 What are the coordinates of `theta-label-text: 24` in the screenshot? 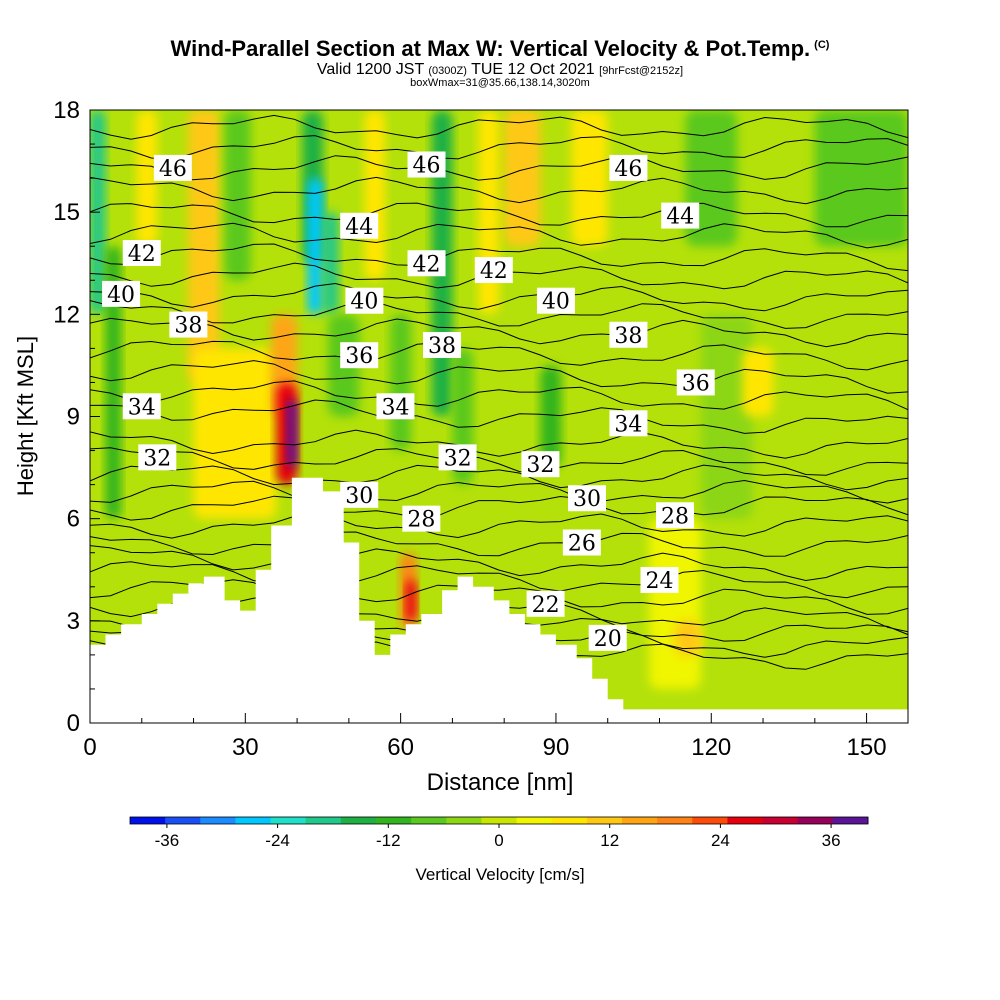 It's located at (659, 581).